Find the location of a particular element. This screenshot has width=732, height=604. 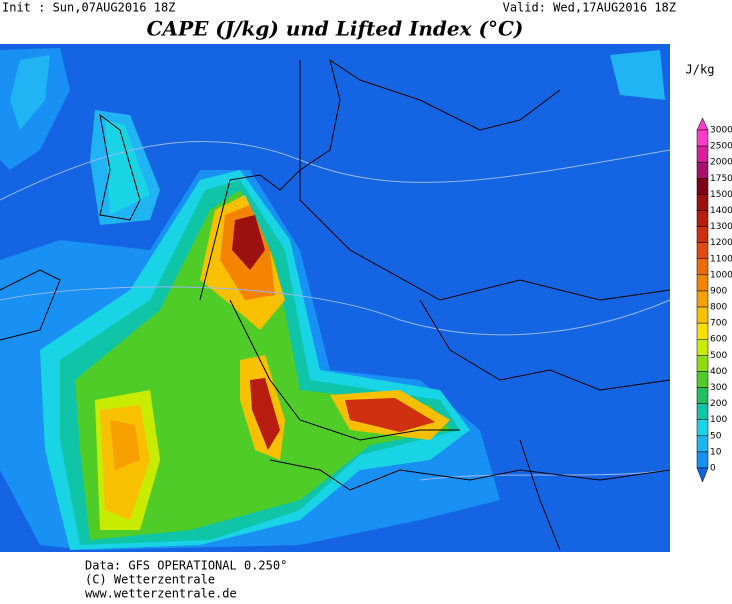

colorbar-label: 1400 is located at coordinates (721, 211).